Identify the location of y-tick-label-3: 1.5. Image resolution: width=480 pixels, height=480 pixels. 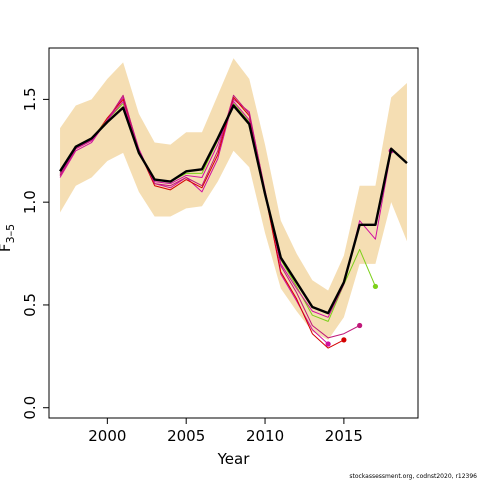
(30, 99).